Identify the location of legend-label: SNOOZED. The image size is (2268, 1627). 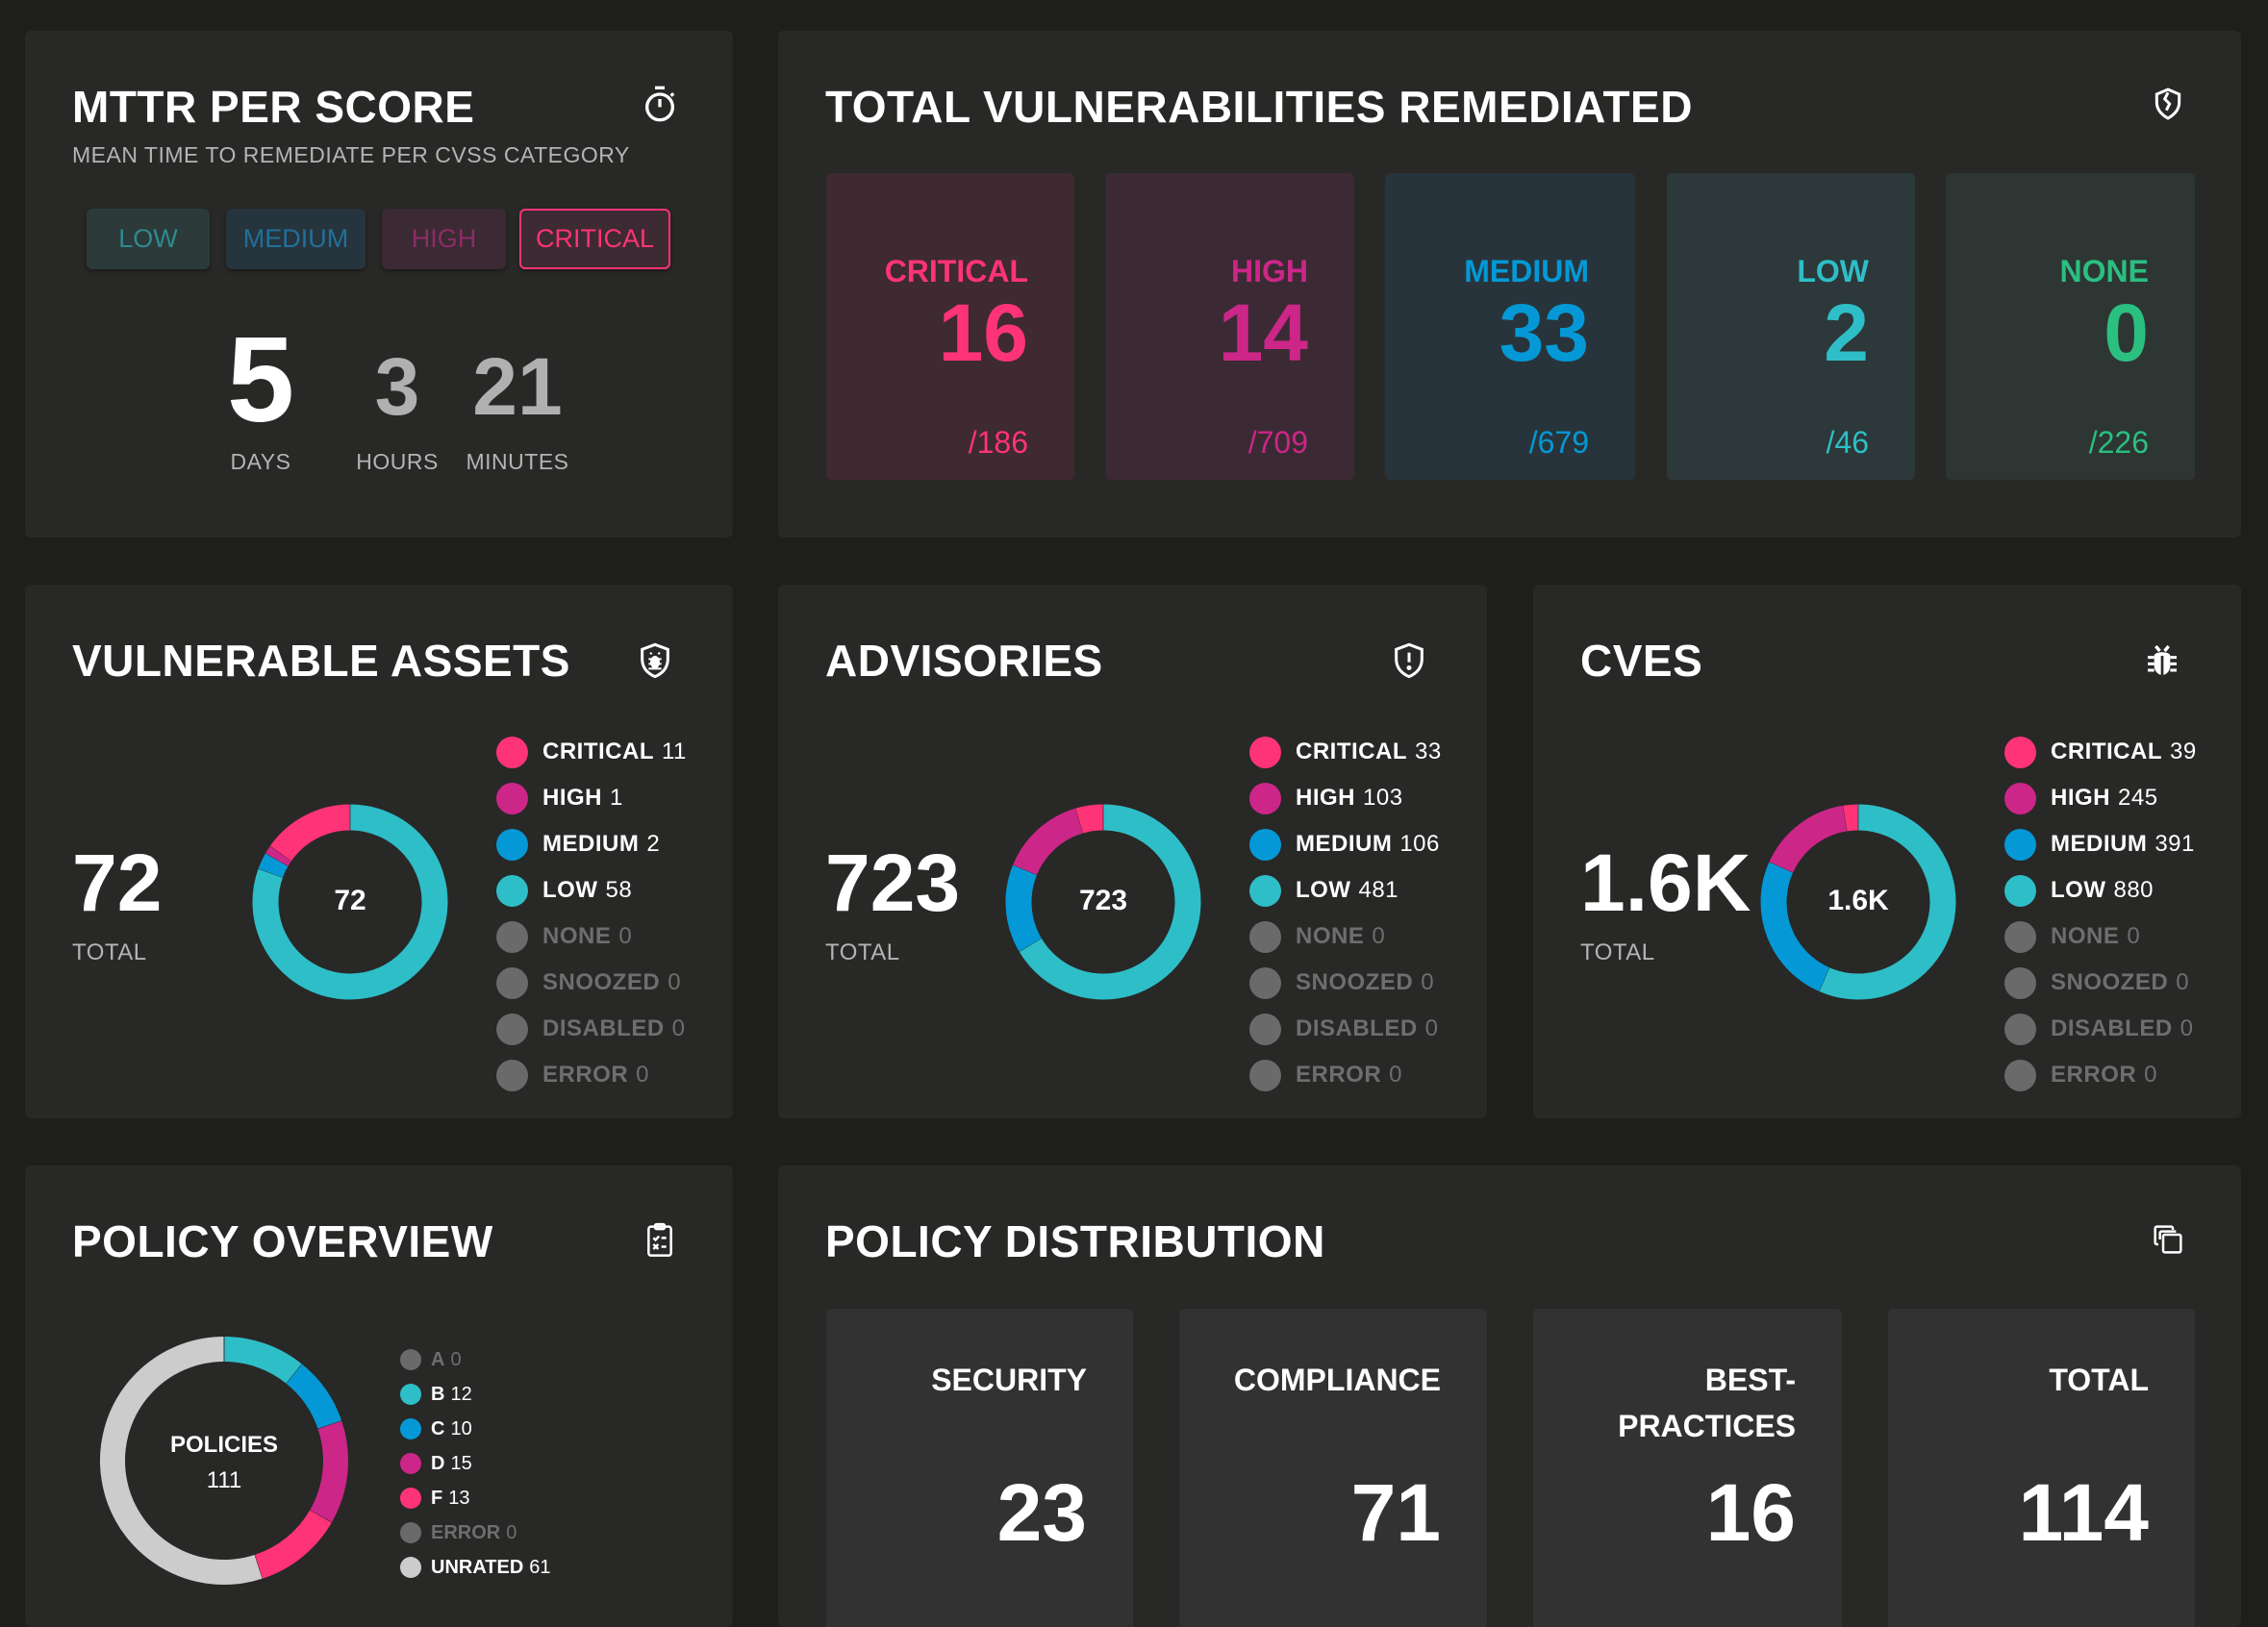
(2109, 982).